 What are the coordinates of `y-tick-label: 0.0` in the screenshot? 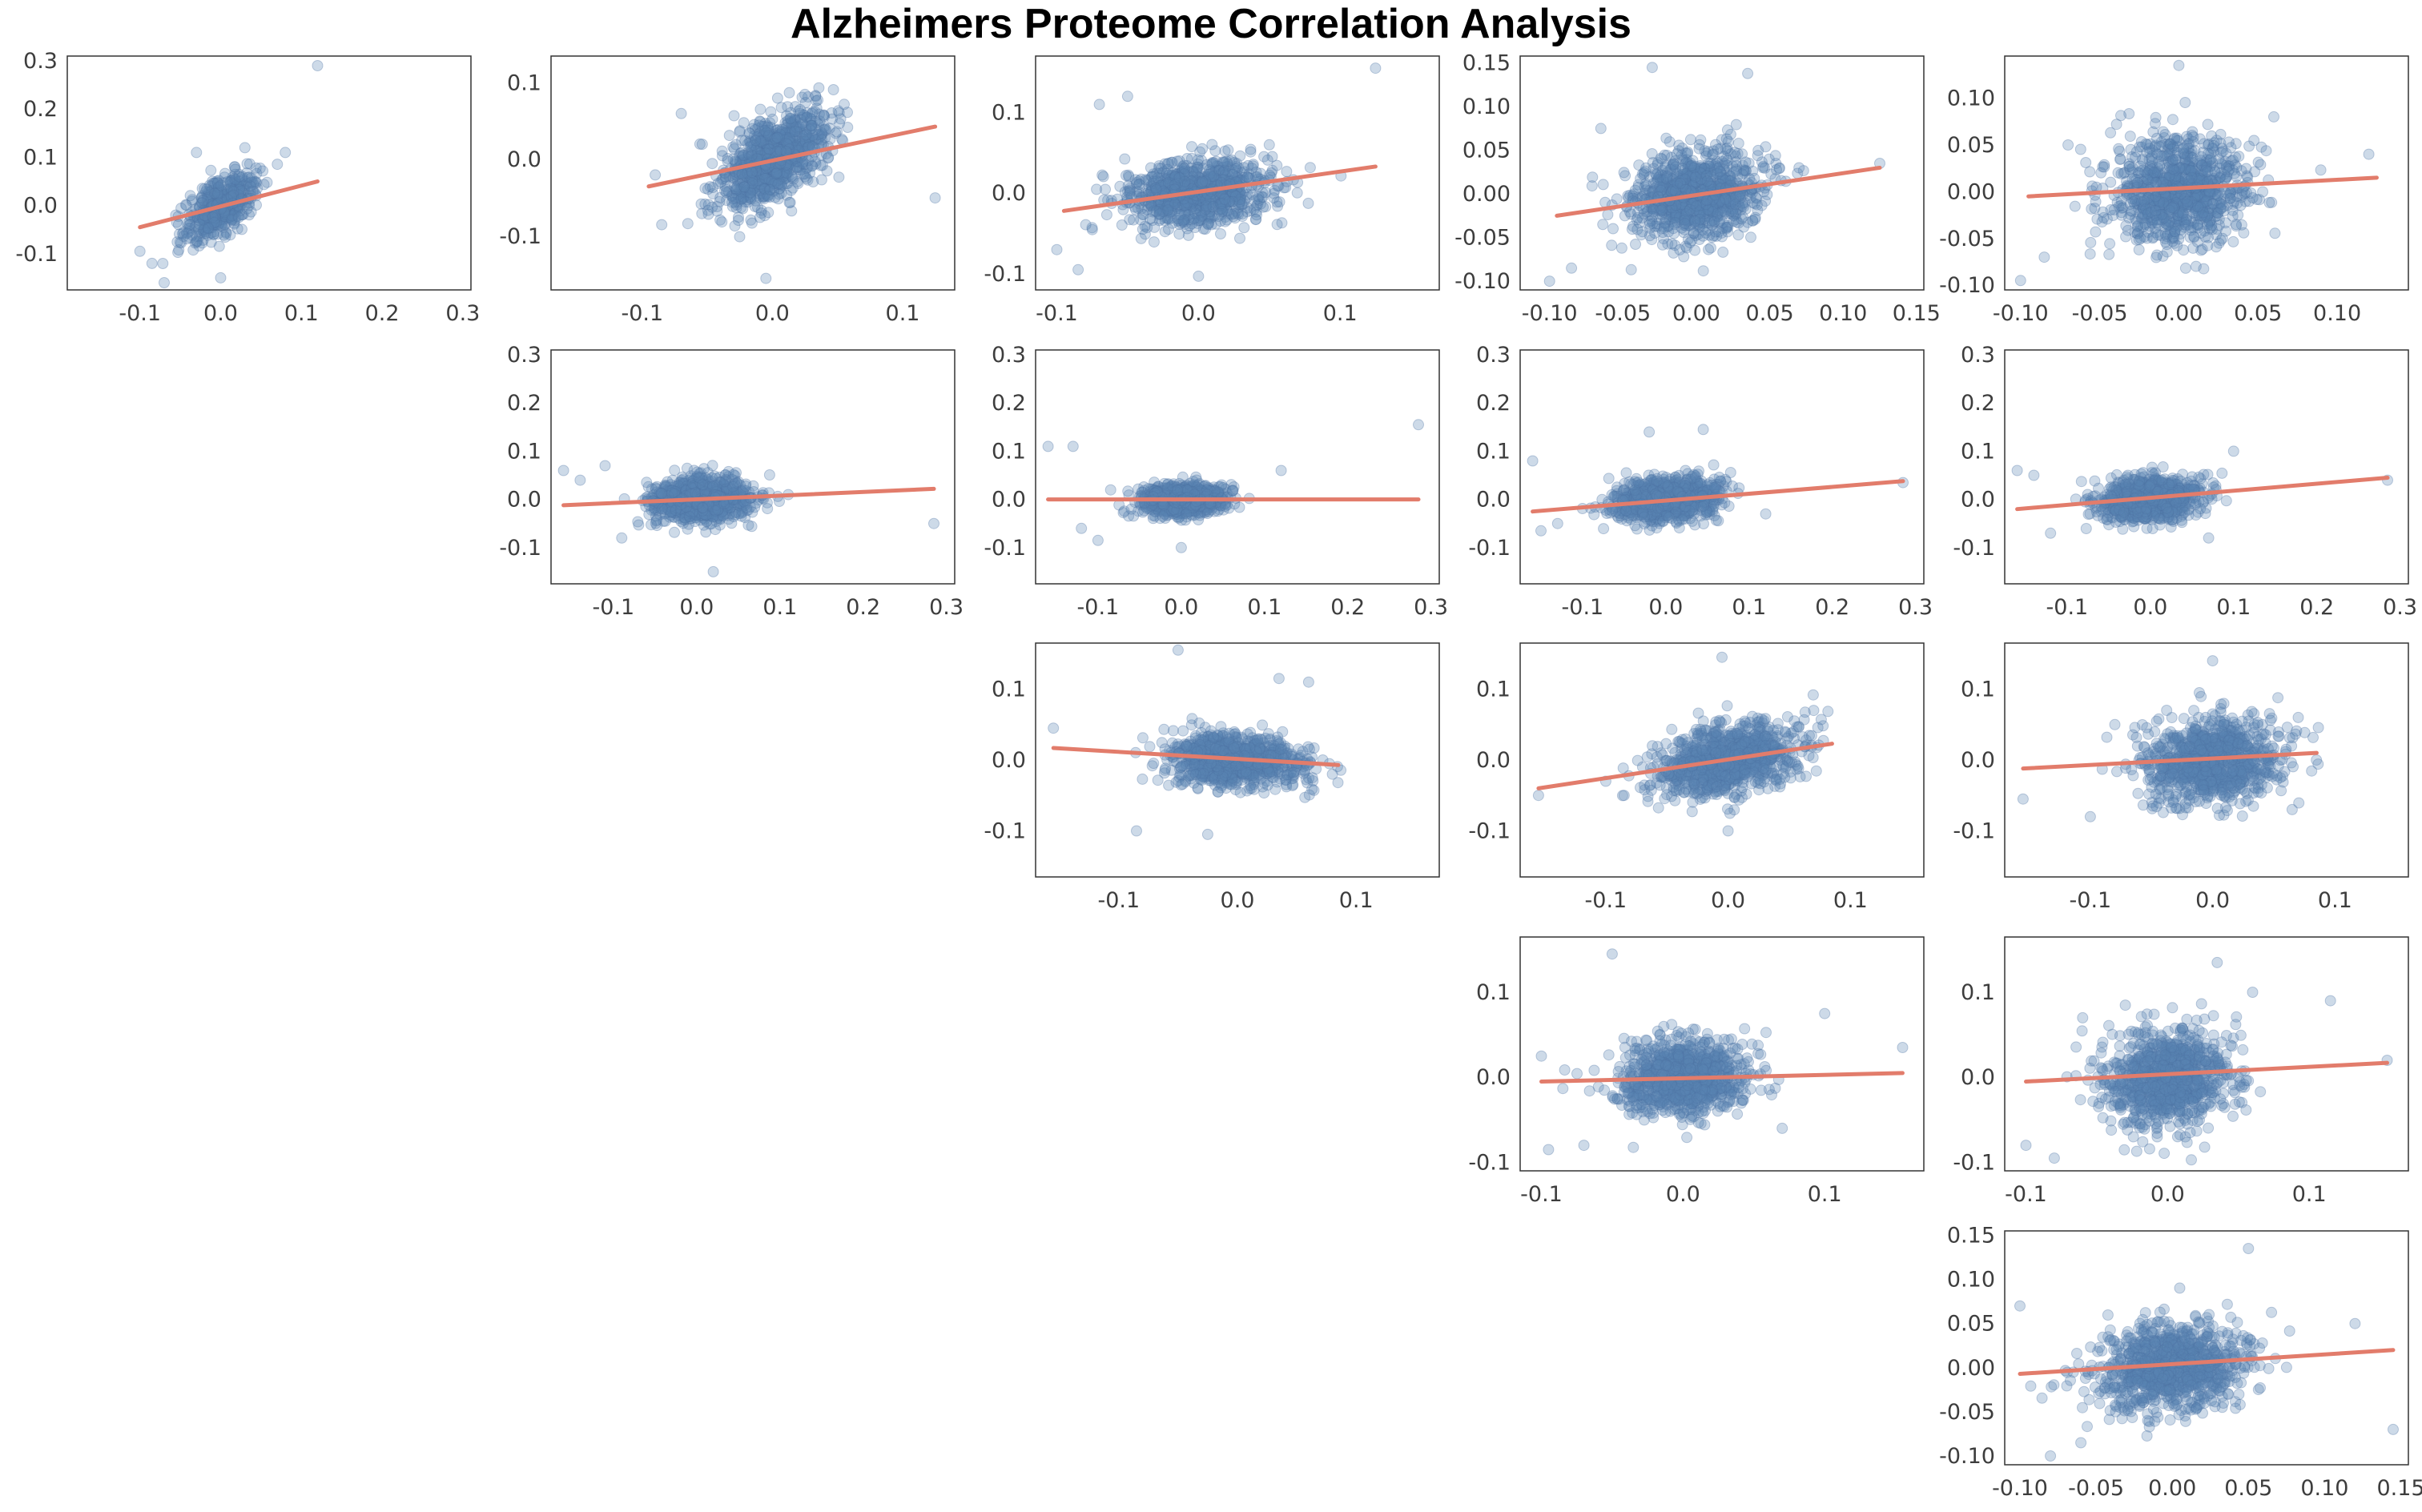 It's located at (524, 159).